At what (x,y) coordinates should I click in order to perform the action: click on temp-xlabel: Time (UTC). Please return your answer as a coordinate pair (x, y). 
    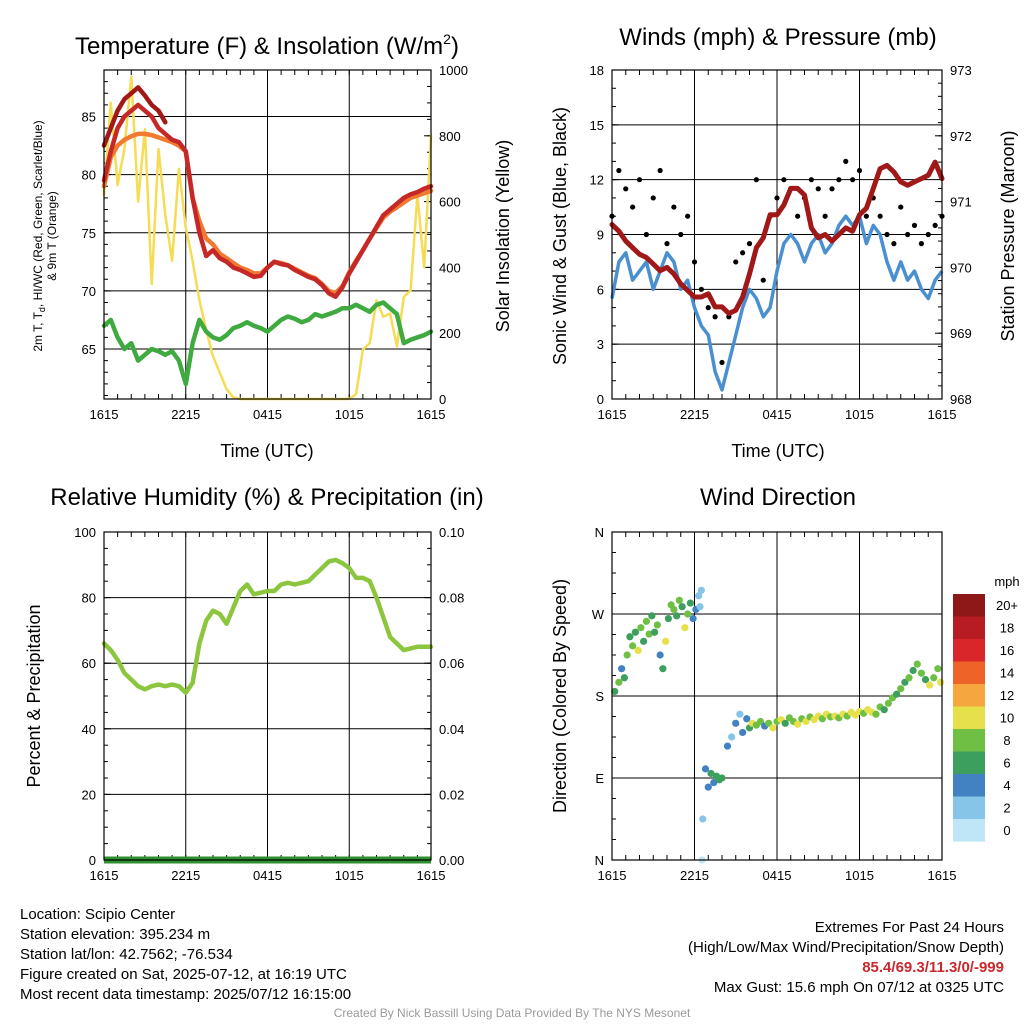
    Looking at the image, I should click on (266, 451).